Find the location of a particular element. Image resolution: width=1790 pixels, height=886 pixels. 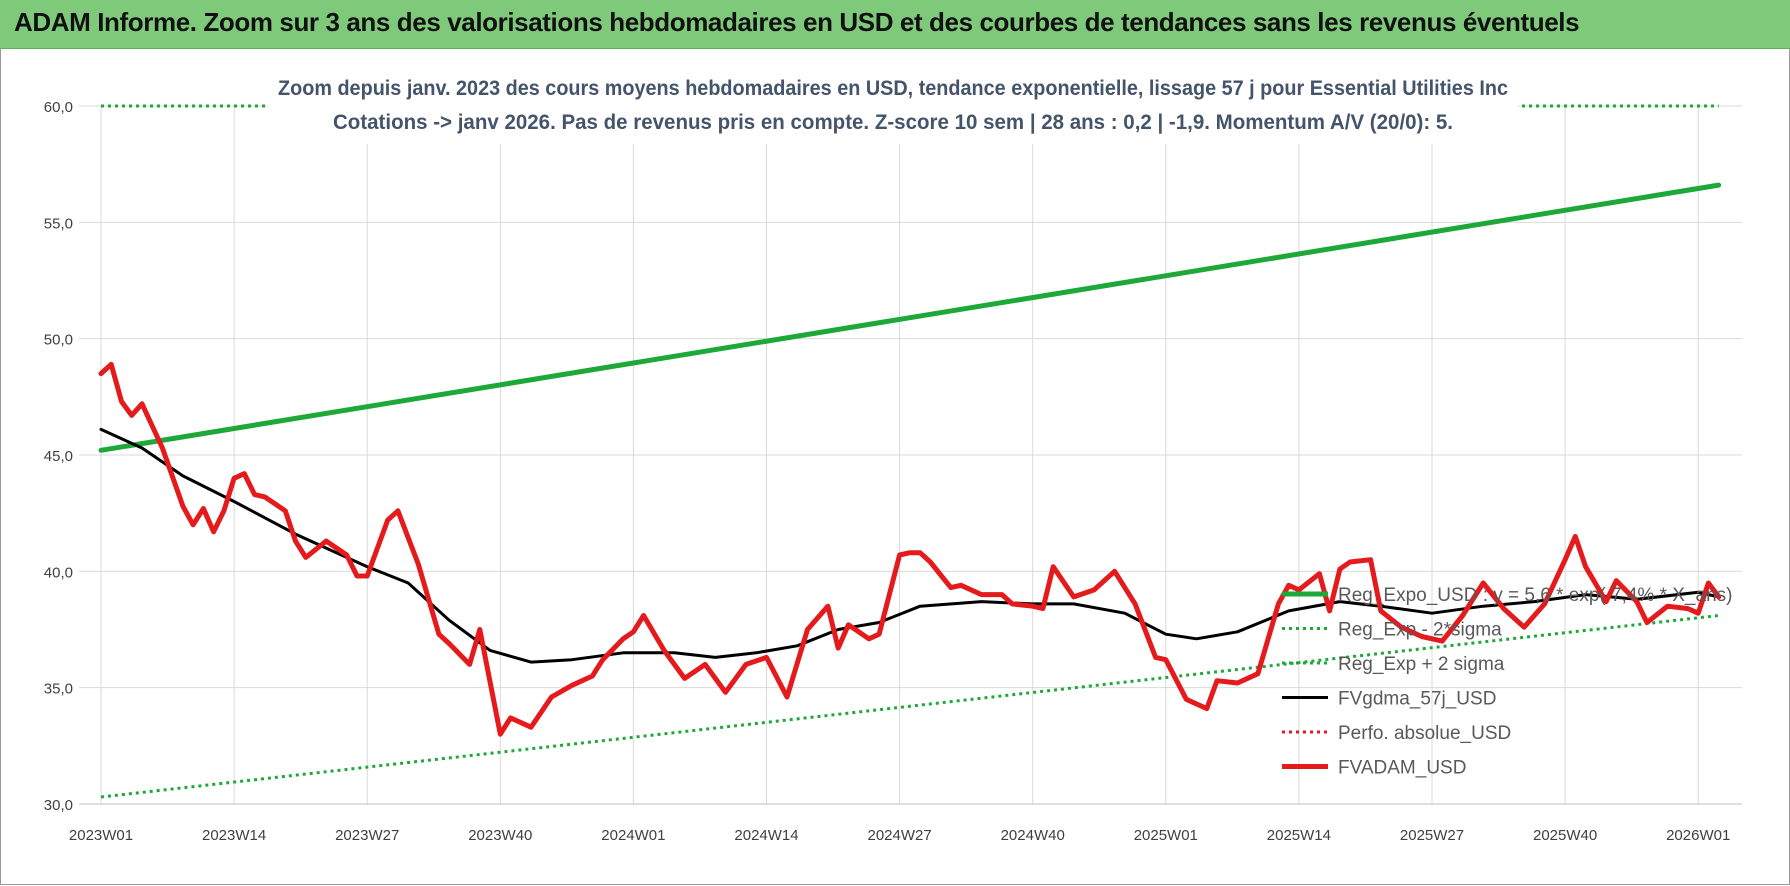

x-tick-label: 2026W01 is located at coordinates (1698, 835).